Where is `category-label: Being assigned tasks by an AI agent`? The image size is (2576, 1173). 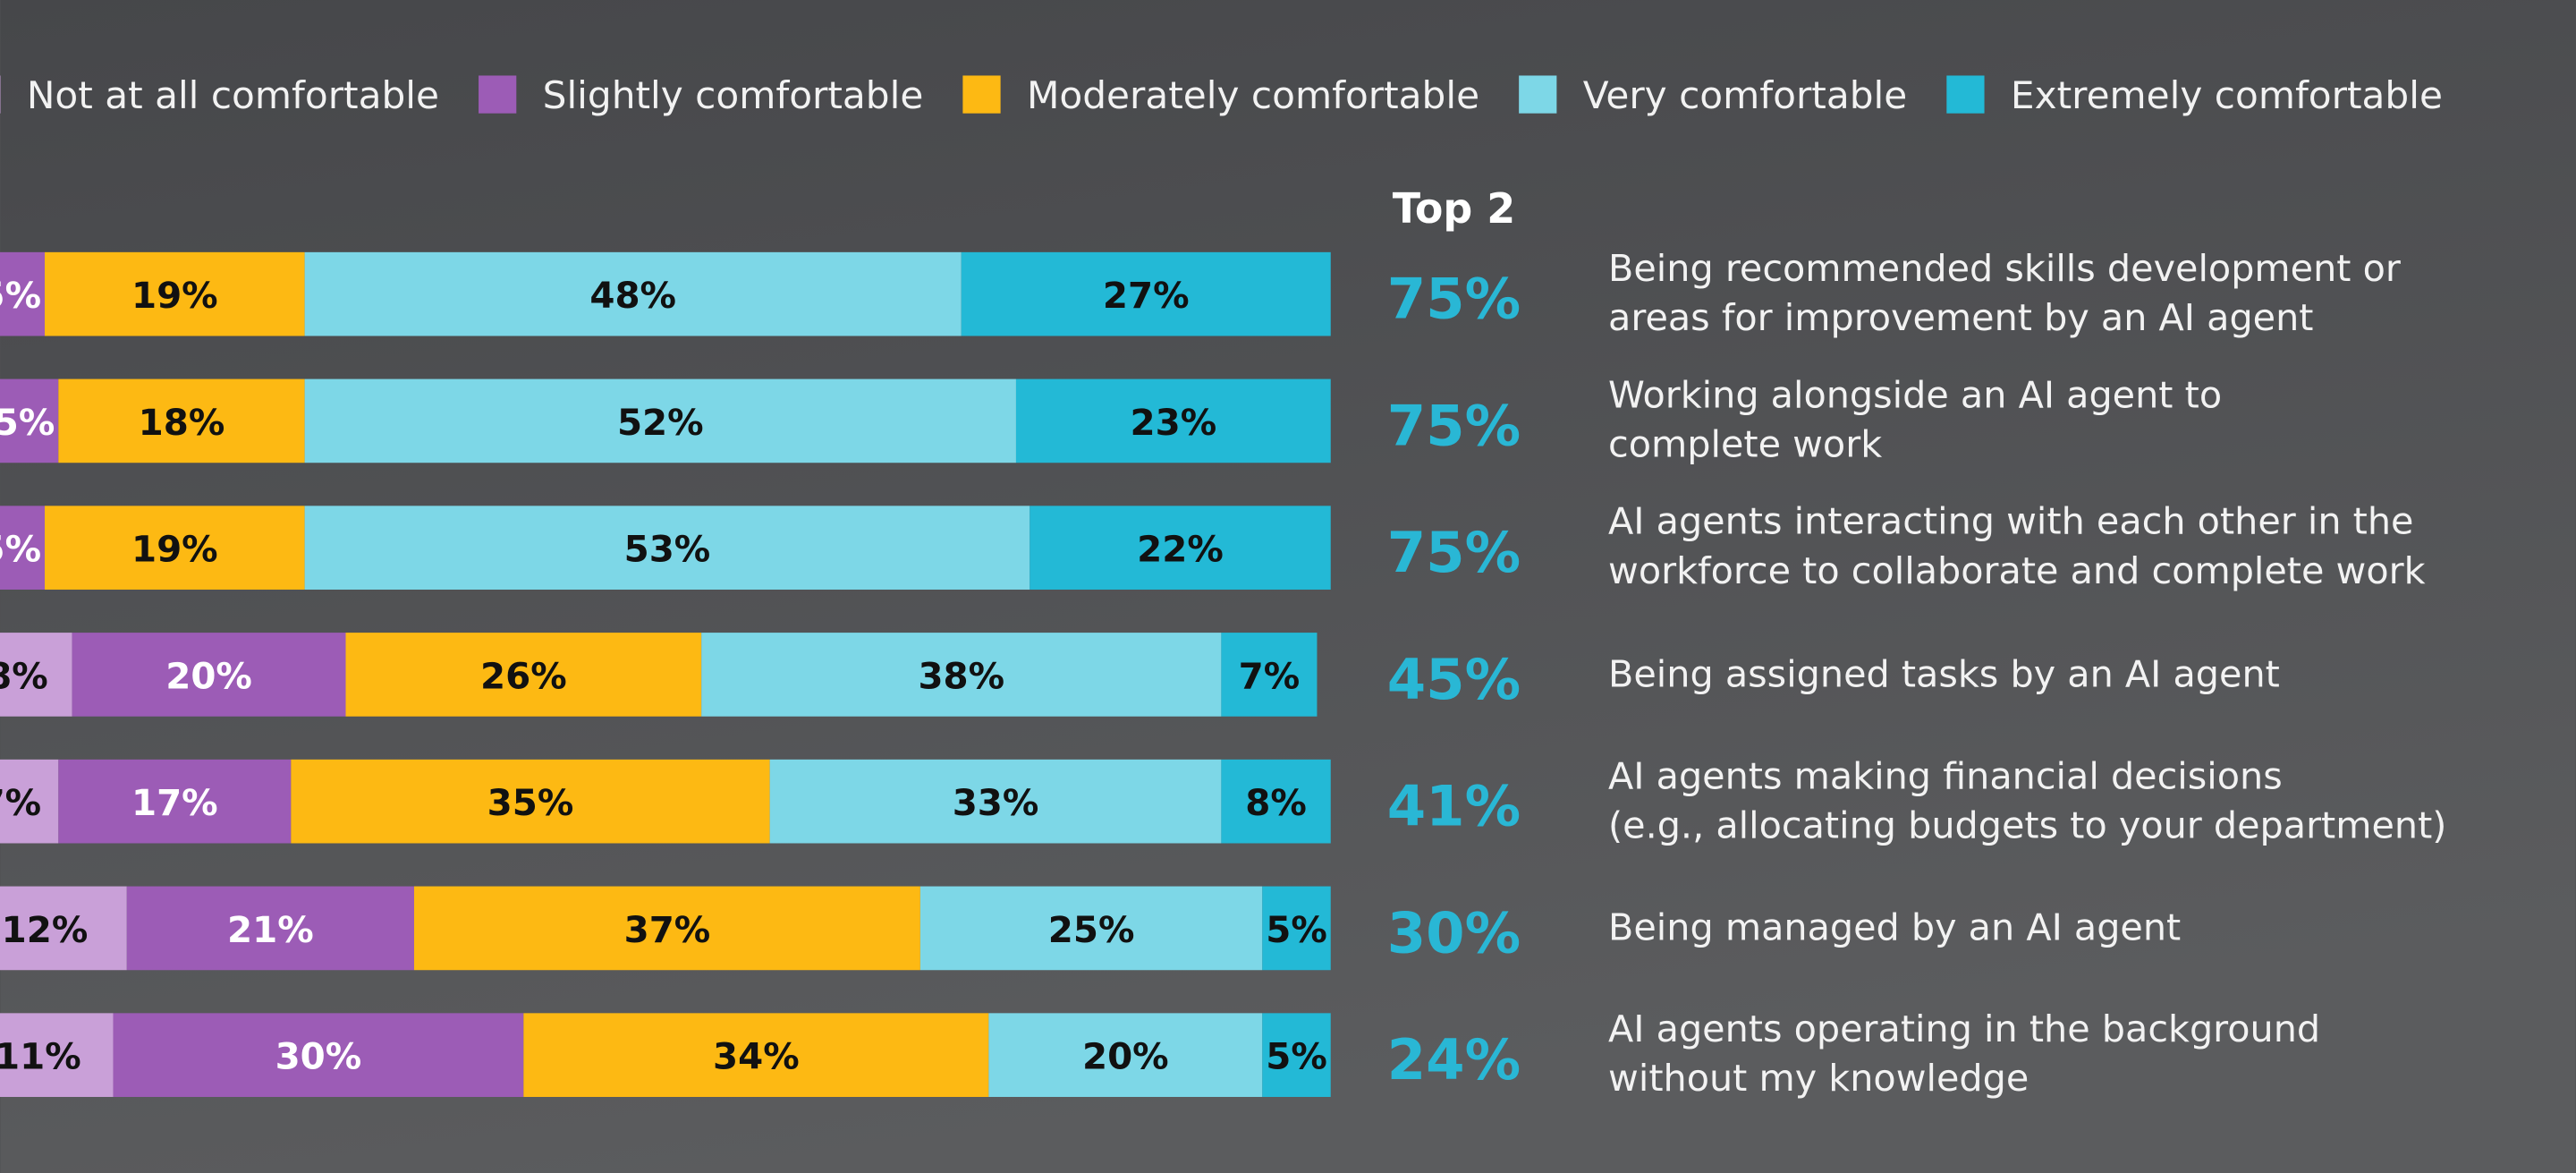 category-label: Being assigned tasks by an AI agent is located at coordinates (1944, 674).